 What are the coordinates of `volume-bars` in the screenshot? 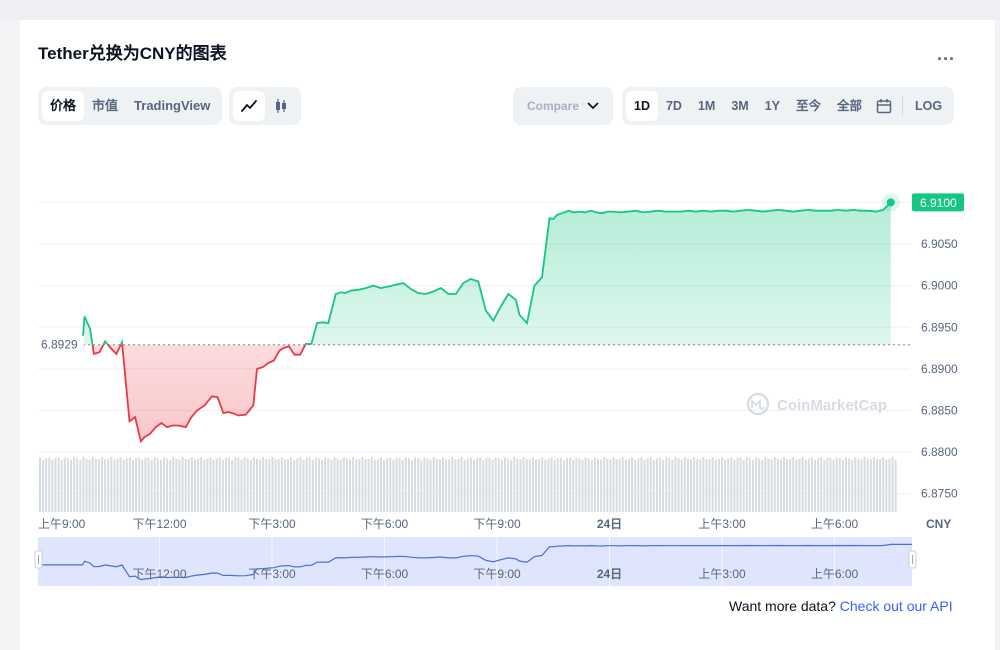 It's located at (468, 484).